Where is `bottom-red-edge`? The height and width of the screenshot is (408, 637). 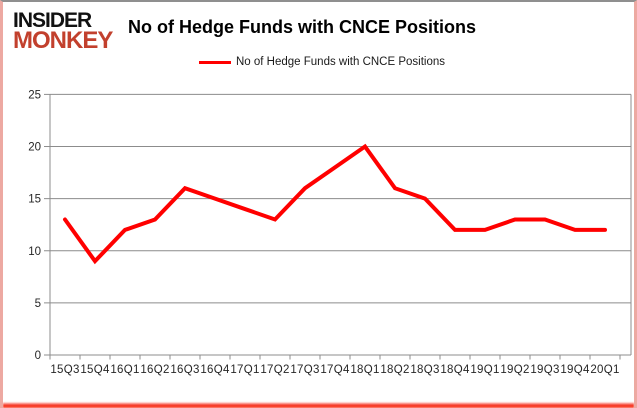
bottom-red-edge is located at coordinates (318, 405).